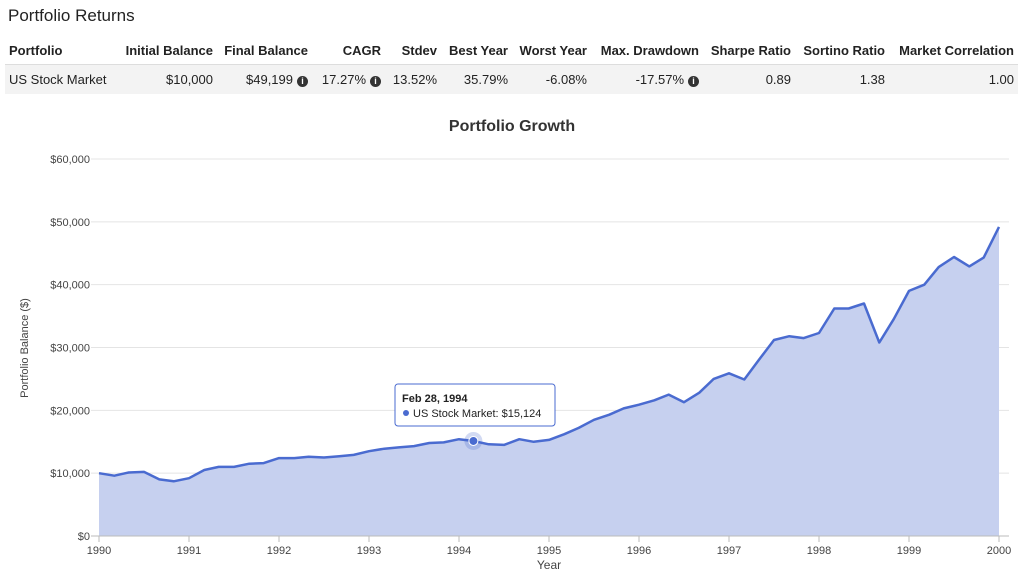 This screenshot has height=576, width=1024. I want to click on x-tick-label: 2000, so click(999, 551).